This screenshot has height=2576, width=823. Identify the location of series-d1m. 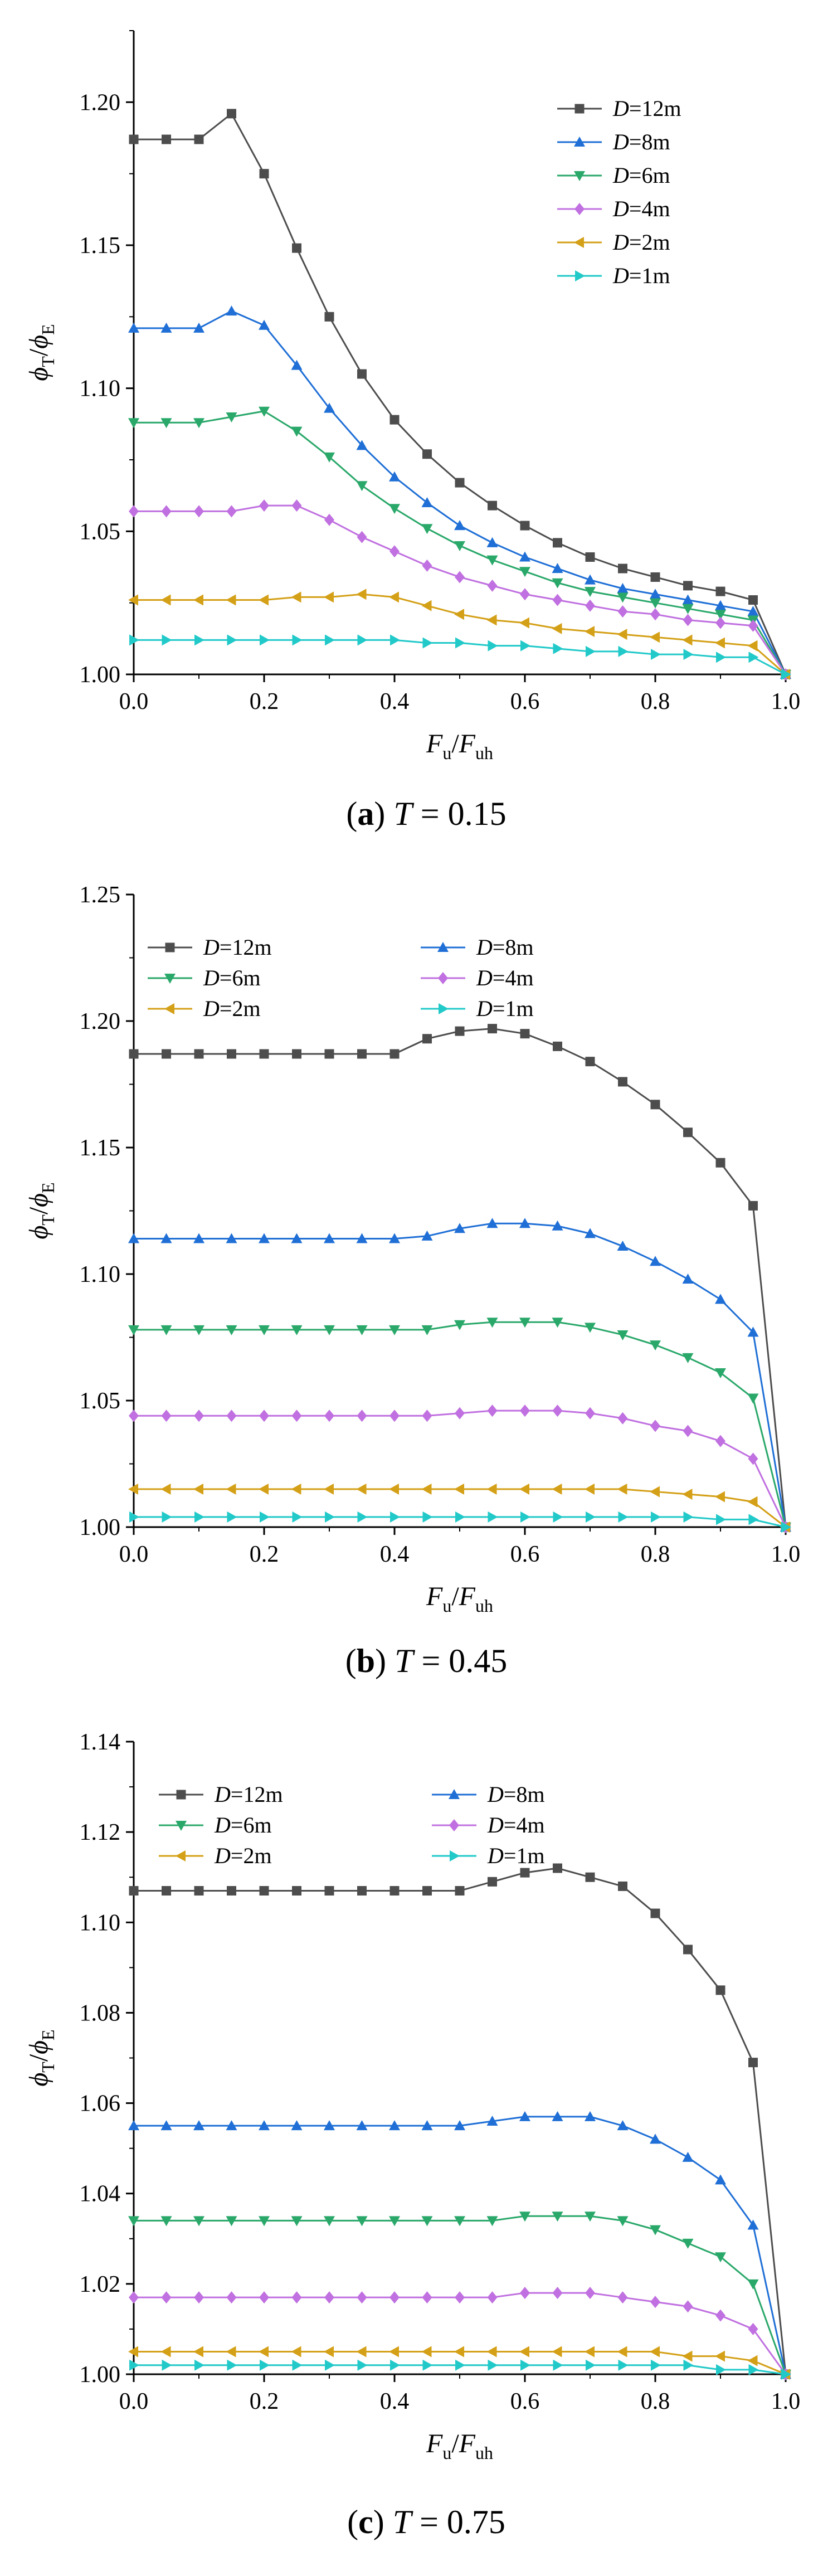
(460, 657).